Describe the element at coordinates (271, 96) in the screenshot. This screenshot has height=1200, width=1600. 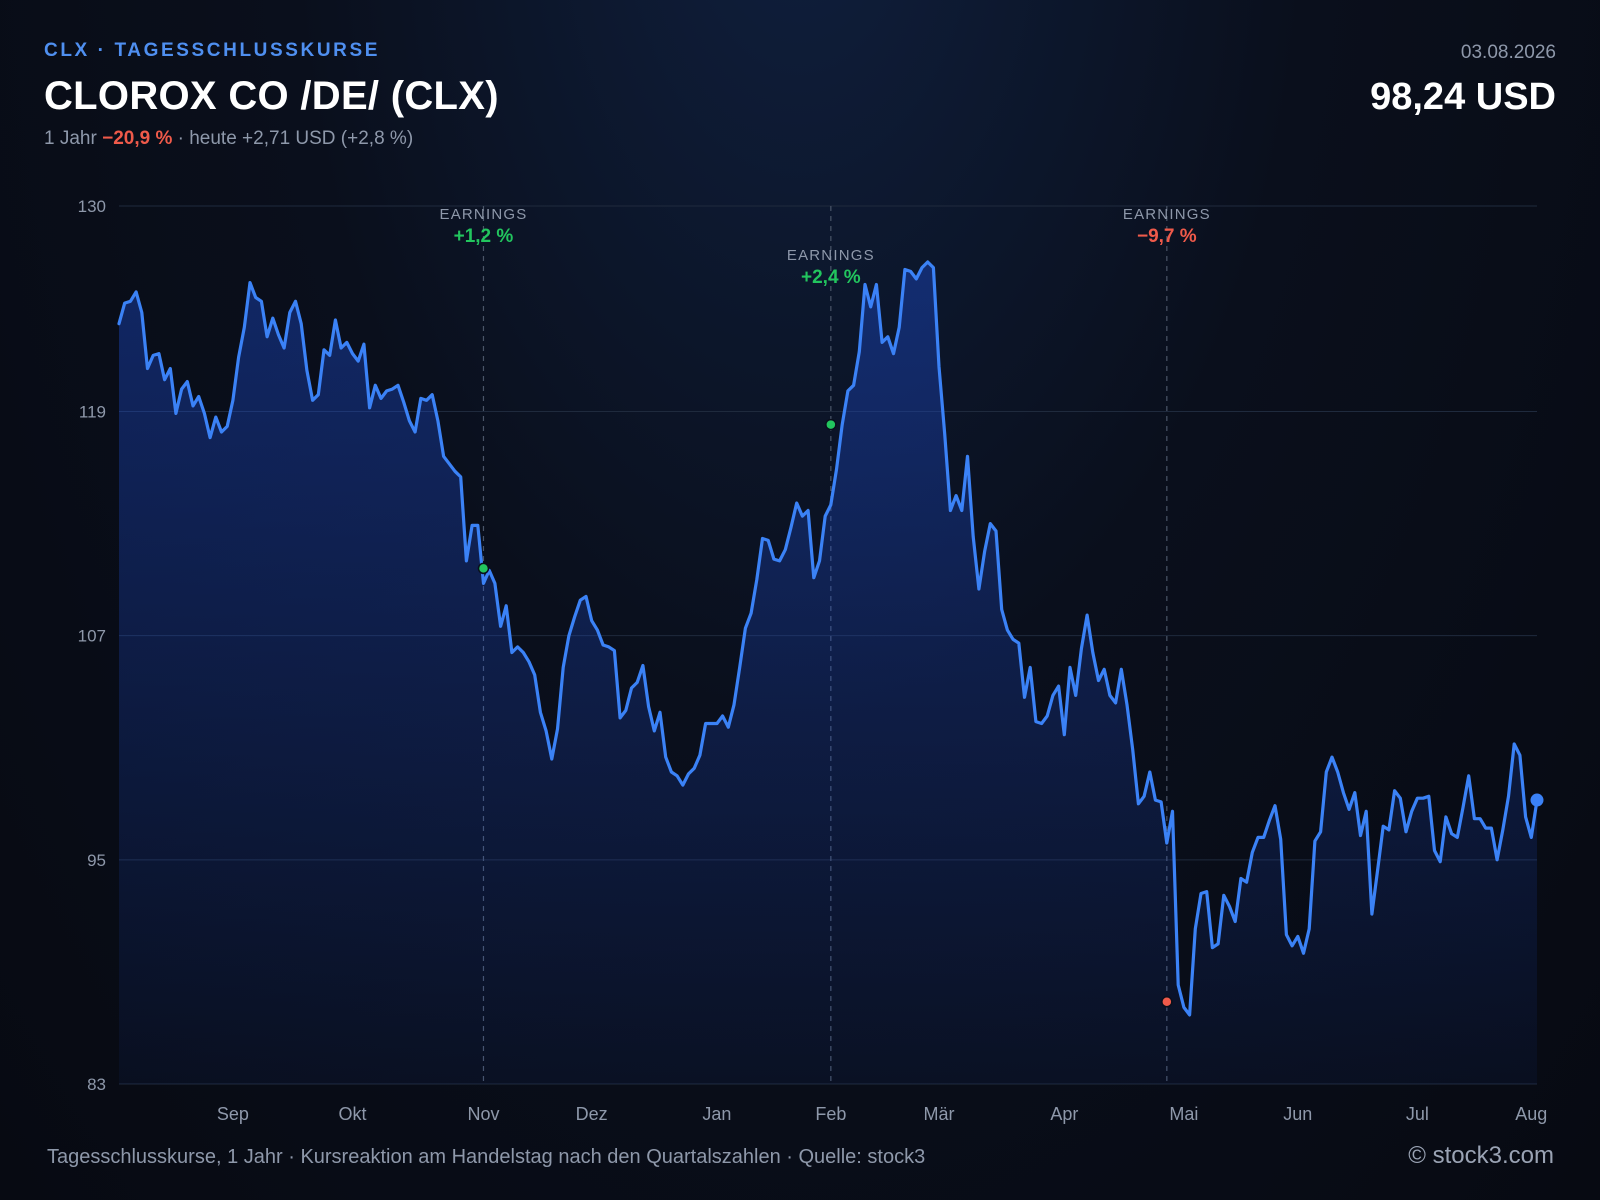
I see `page-title: CLOROX CO /DE/ (CLX)` at that location.